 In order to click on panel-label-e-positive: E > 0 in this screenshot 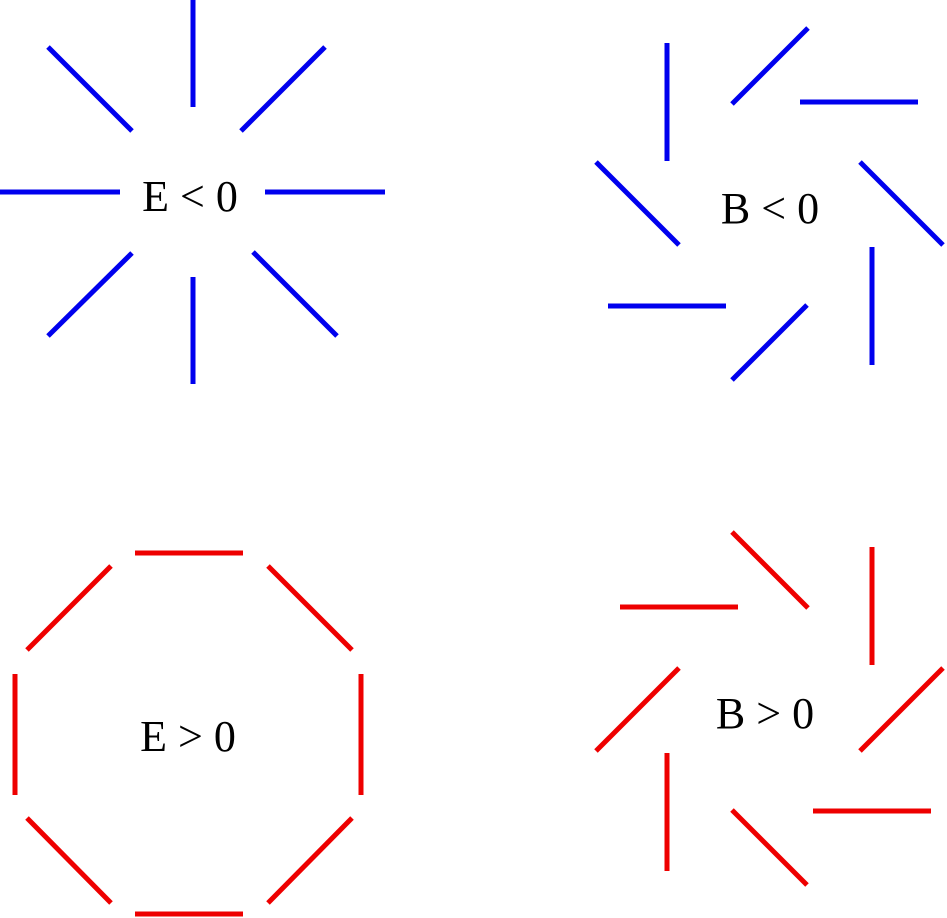, I will do `click(188, 736)`.